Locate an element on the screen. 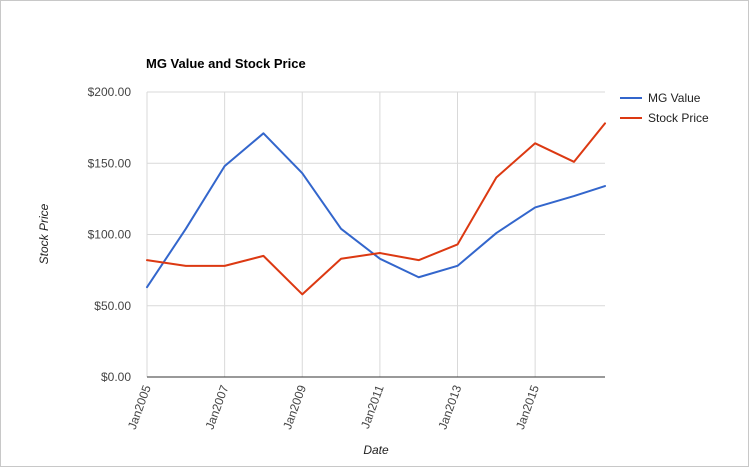 This screenshot has height=470, width=752. y-tick-label: $100.00 is located at coordinates (110, 235).